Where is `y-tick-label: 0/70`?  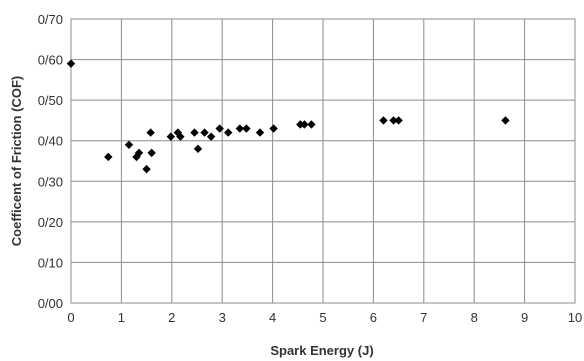
y-tick-label: 0/70 is located at coordinates (50, 19).